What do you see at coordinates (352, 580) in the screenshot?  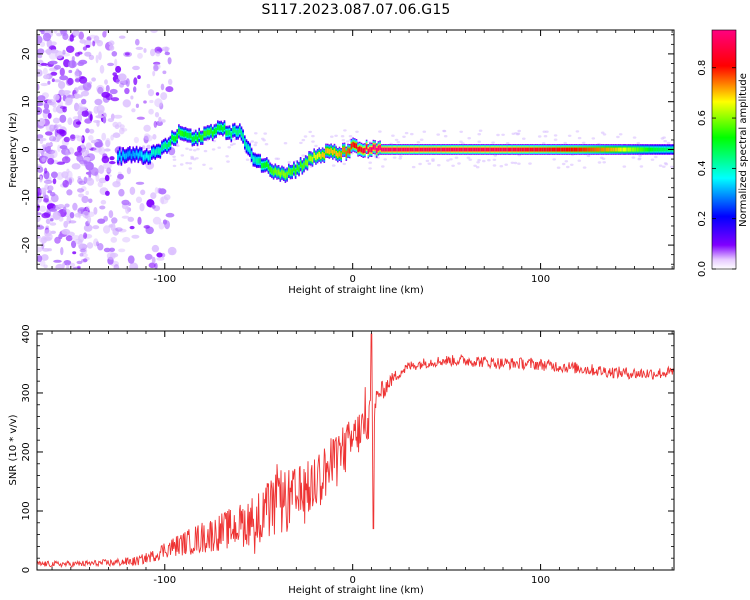 I see `x-tick-label: 0` at bounding box center [352, 580].